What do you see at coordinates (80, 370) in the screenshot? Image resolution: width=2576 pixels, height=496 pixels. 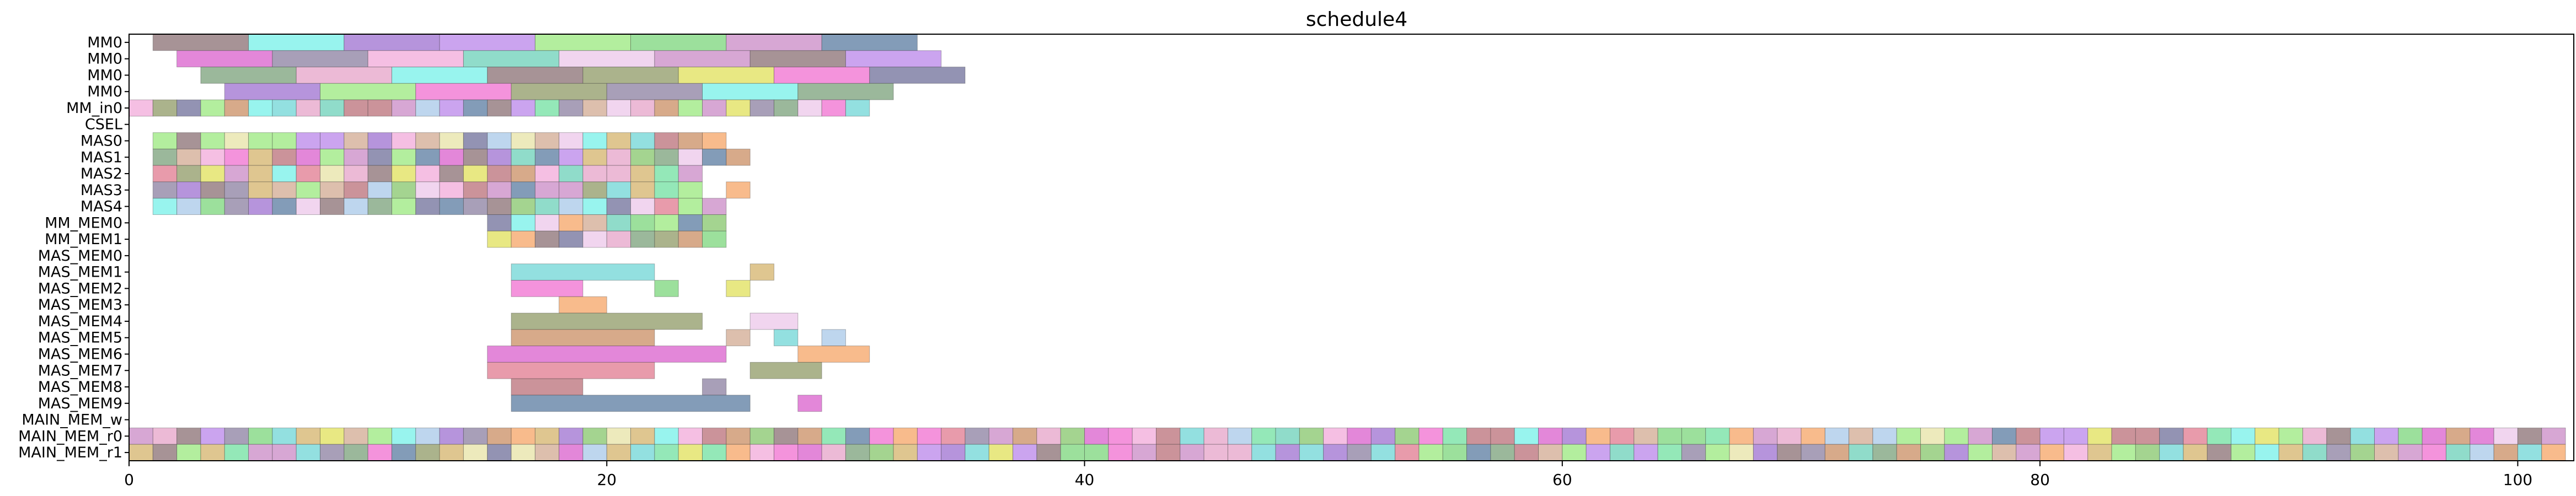 I see `y-tick-label: MAS_MEM7` at bounding box center [80, 370].